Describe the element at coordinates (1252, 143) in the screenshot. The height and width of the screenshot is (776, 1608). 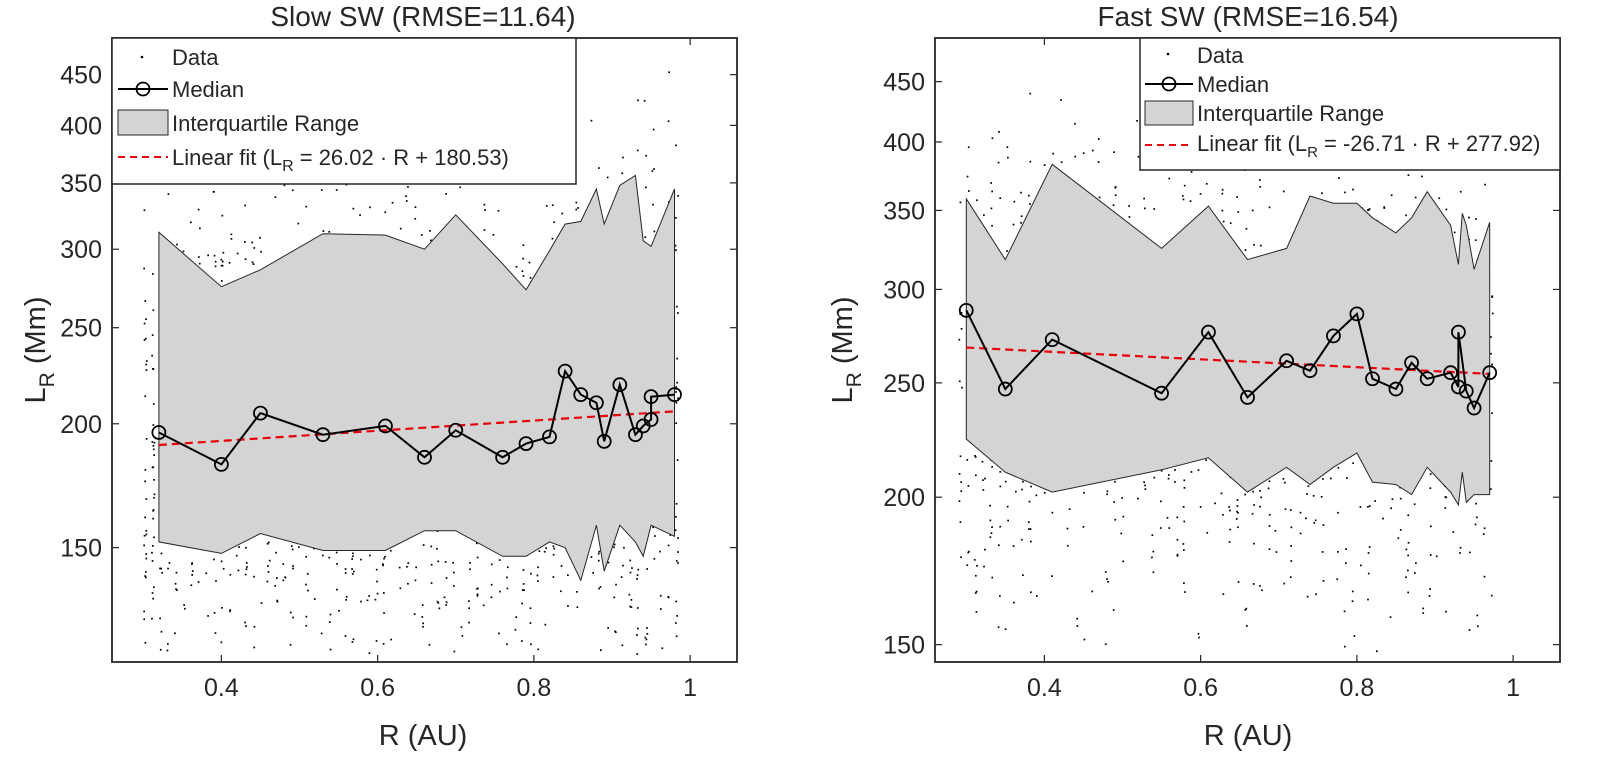
I see `fast-sw-fit-prefix: Linear fit (L` at that location.